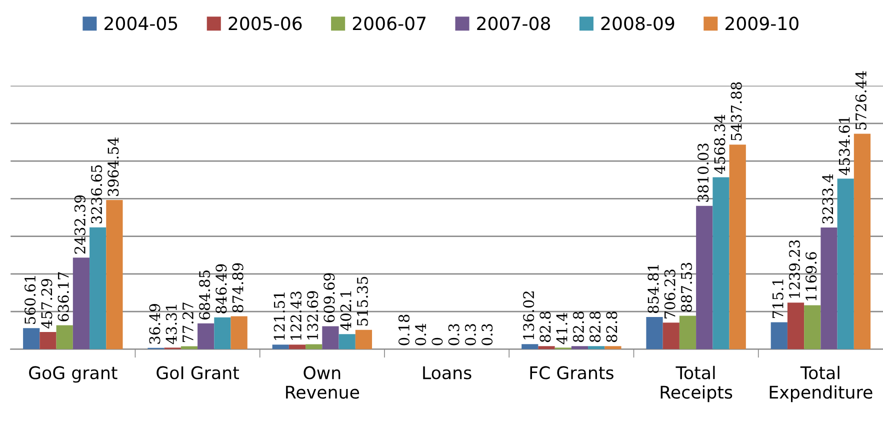  Describe the element at coordinates (279, 316) in the screenshot. I see `data-label: 121.51` at that location.